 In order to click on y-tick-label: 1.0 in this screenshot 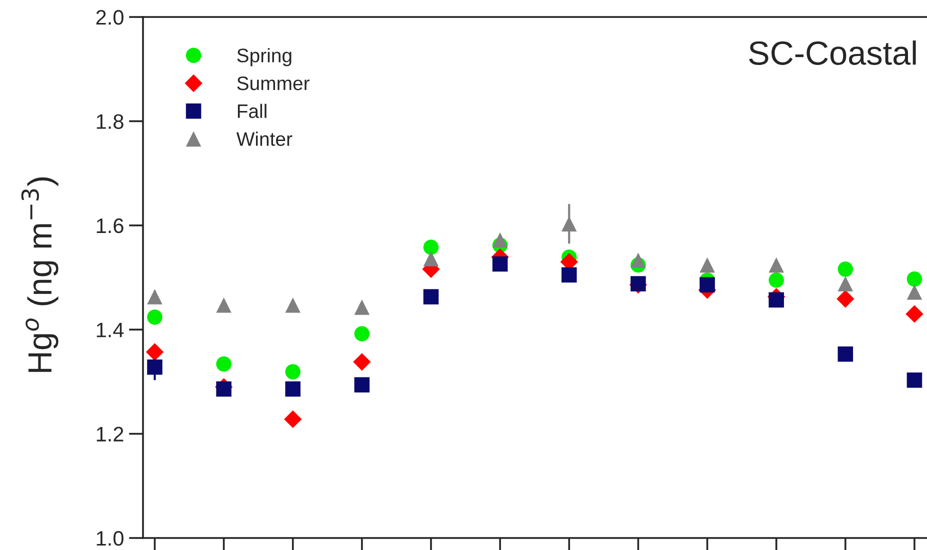, I will do `click(110, 538)`.